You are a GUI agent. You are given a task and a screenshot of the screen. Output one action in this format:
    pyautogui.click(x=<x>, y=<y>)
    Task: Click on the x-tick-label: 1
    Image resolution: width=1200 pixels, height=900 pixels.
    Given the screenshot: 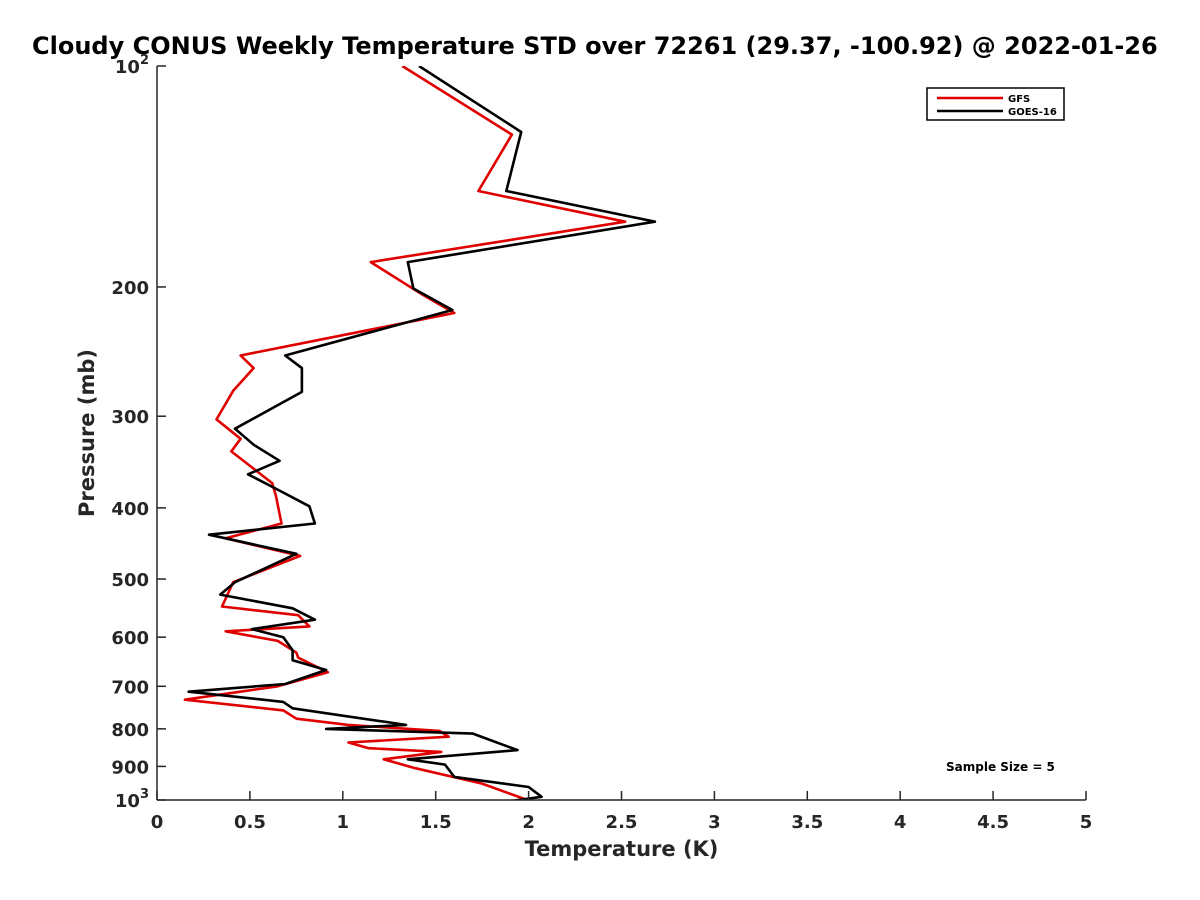 What is the action you would take?
    pyautogui.click(x=343, y=822)
    